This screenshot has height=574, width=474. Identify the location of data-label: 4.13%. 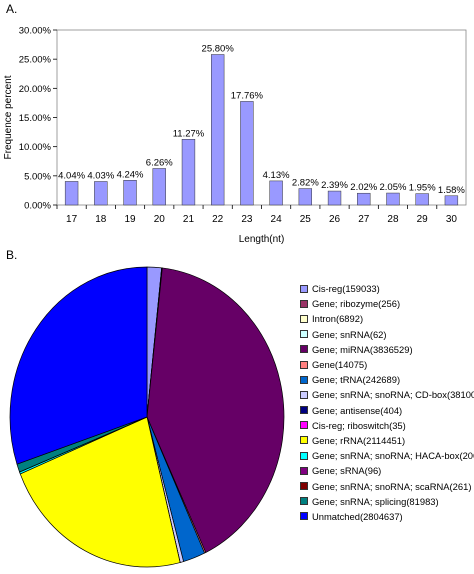
(276, 175).